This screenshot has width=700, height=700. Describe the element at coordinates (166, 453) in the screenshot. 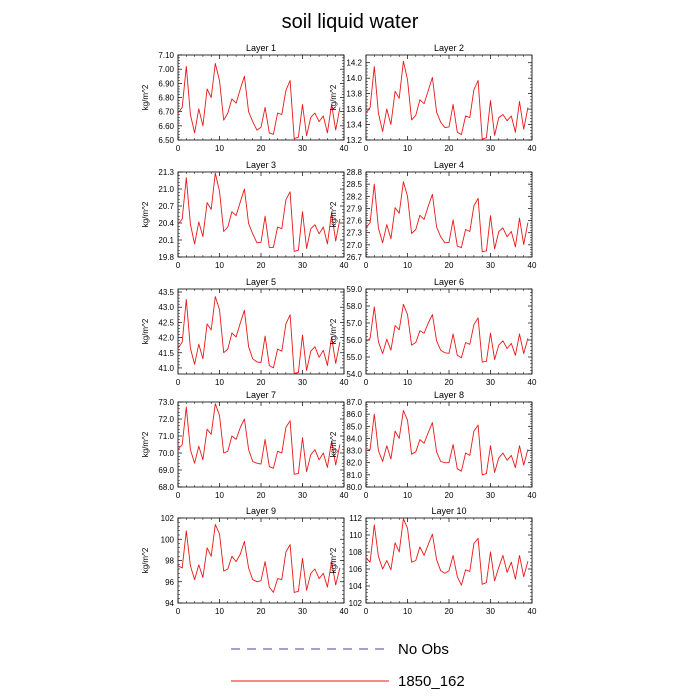

I see `y-tick-label: 70.0` at that location.